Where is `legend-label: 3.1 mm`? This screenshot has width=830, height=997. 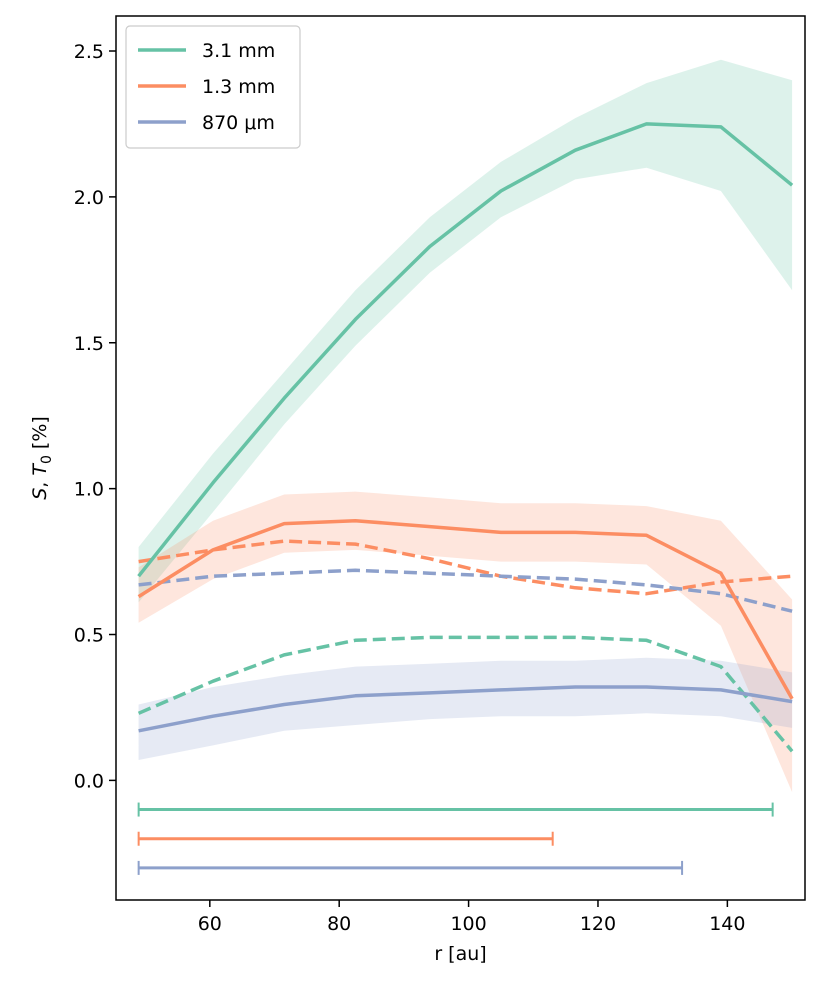
legend-label: 3.1 mm is located at coordinates (238, 51).